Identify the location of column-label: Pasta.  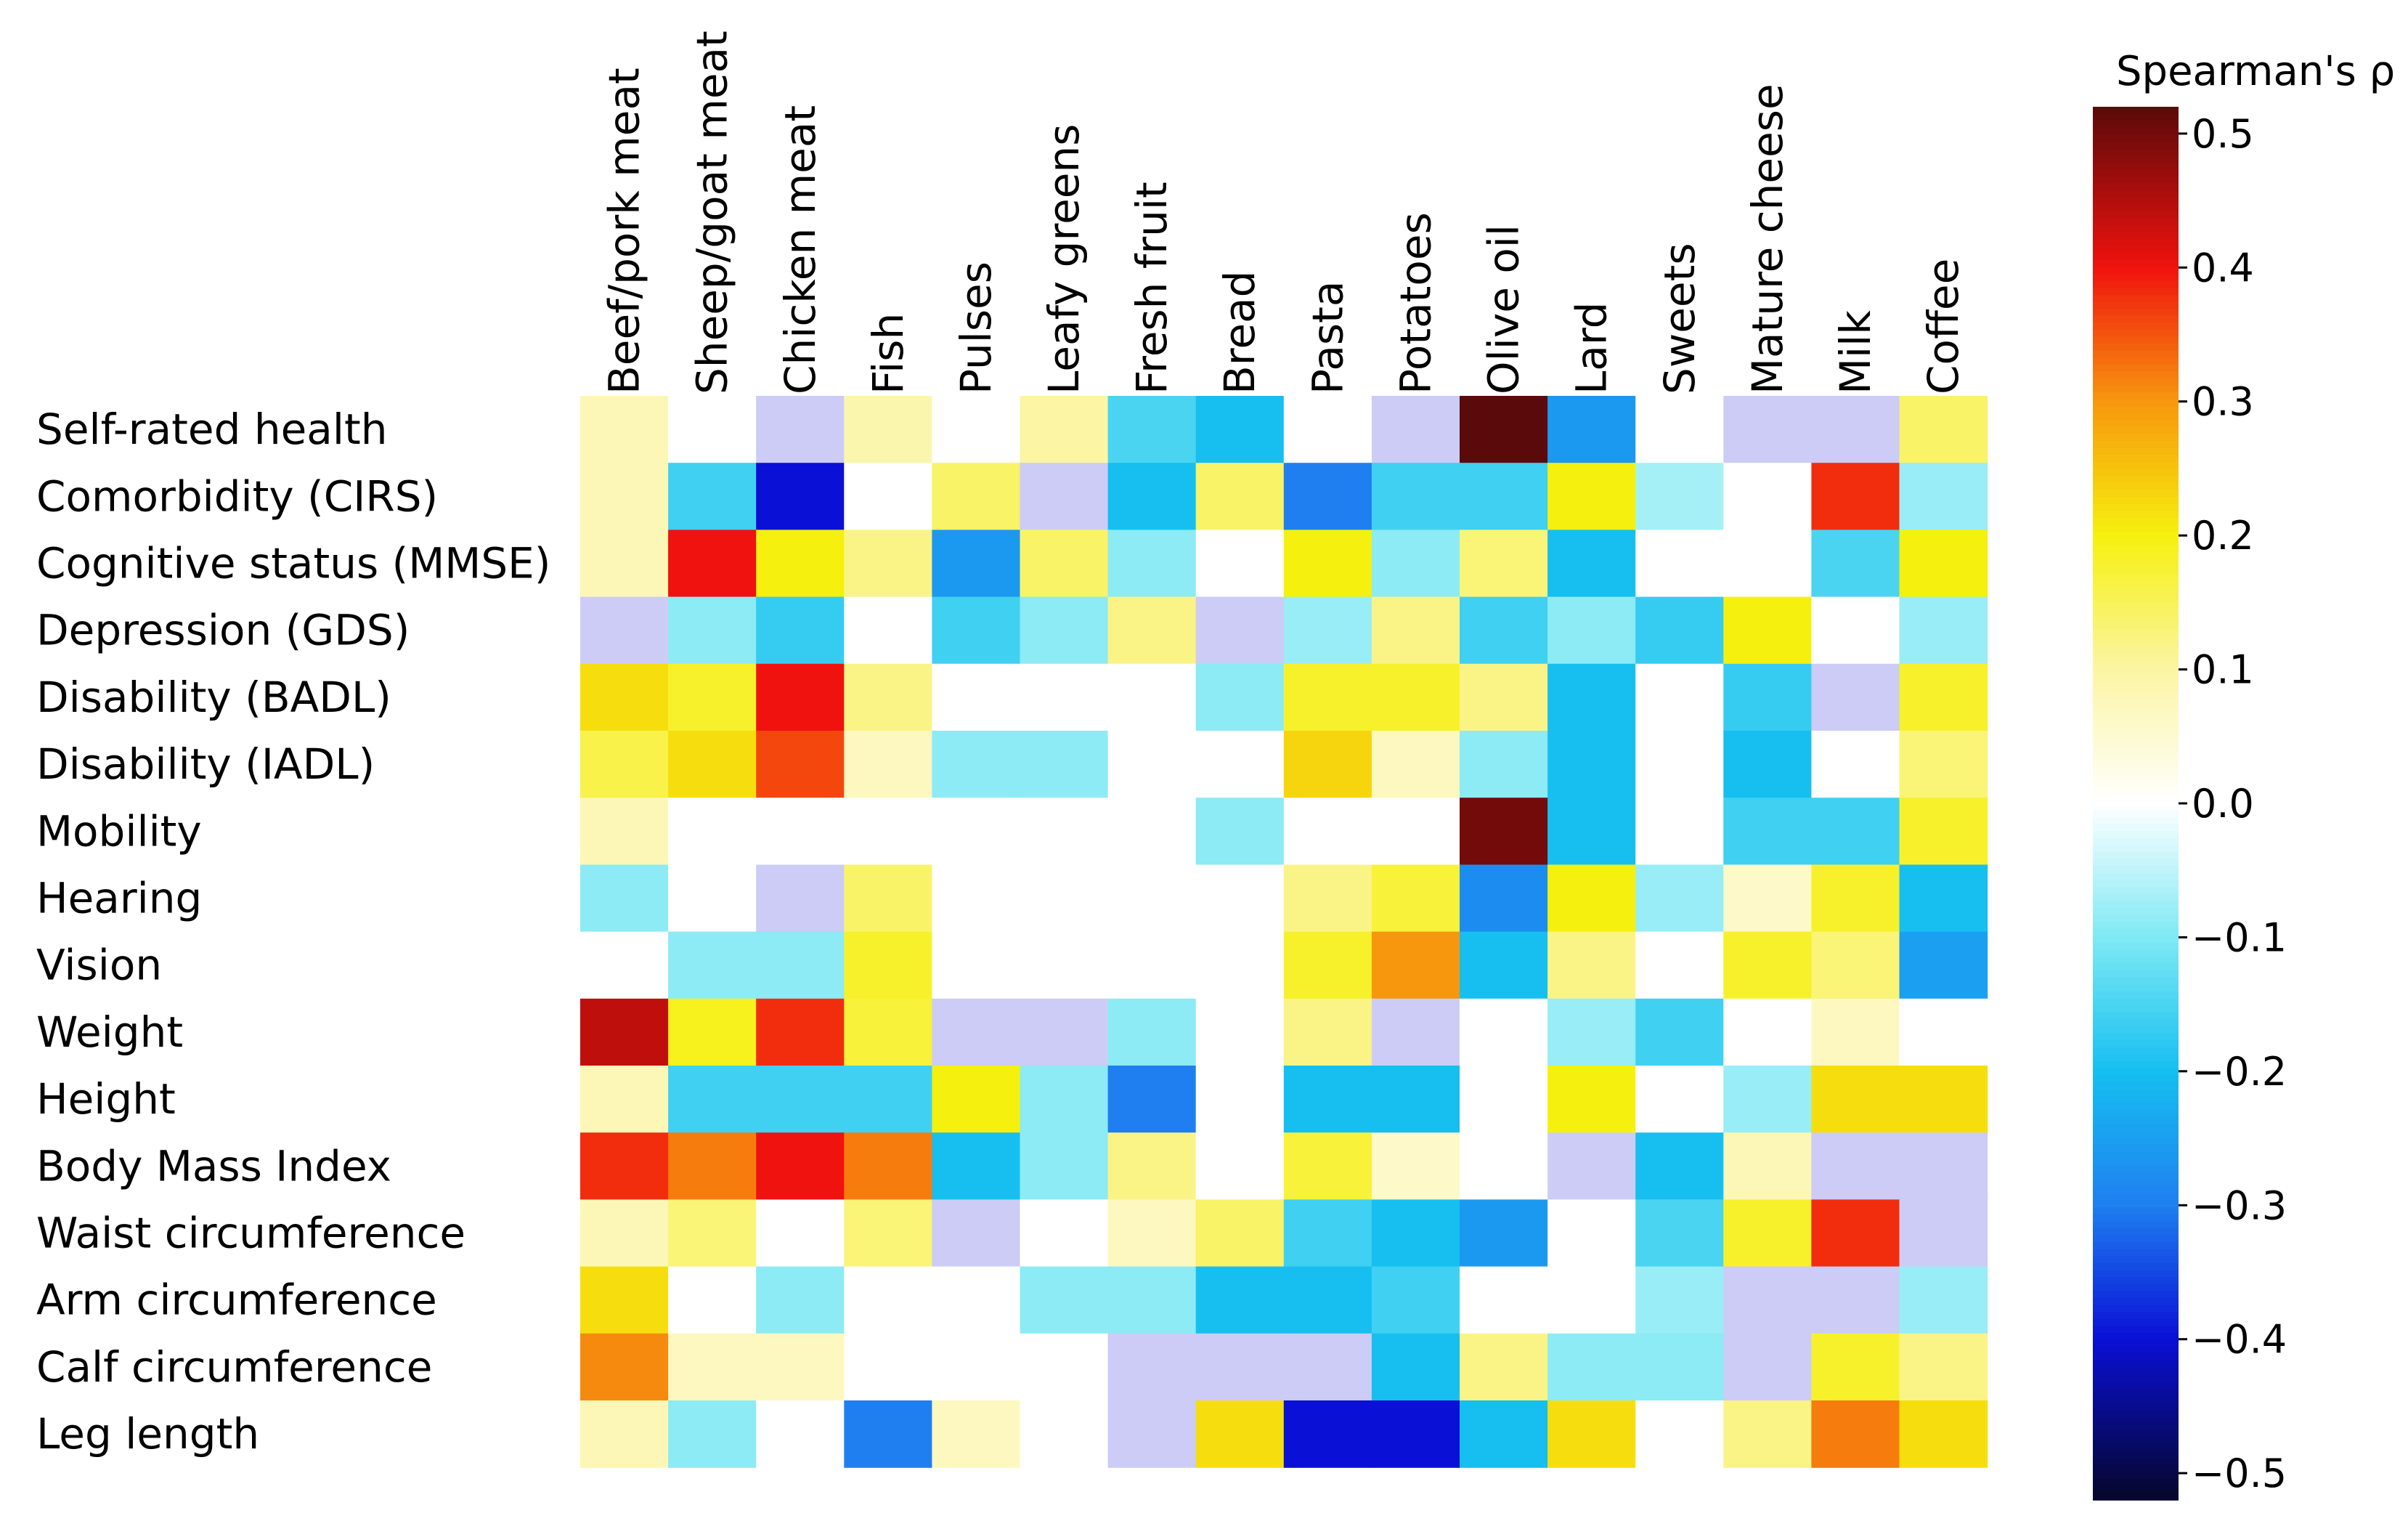
(1327, 337).